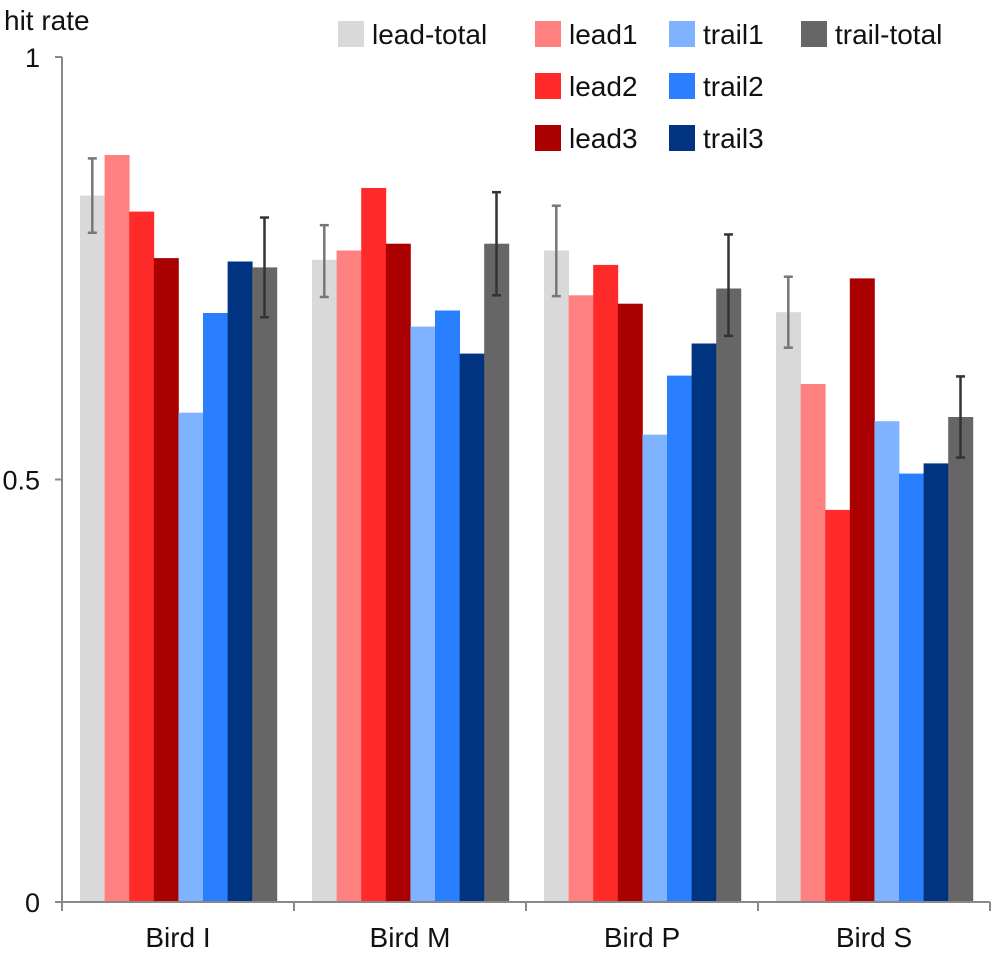  Describe the element at coordinates (888, 34) in the screenshot. I see `legend-label-trail-total: trail-total` at that location.